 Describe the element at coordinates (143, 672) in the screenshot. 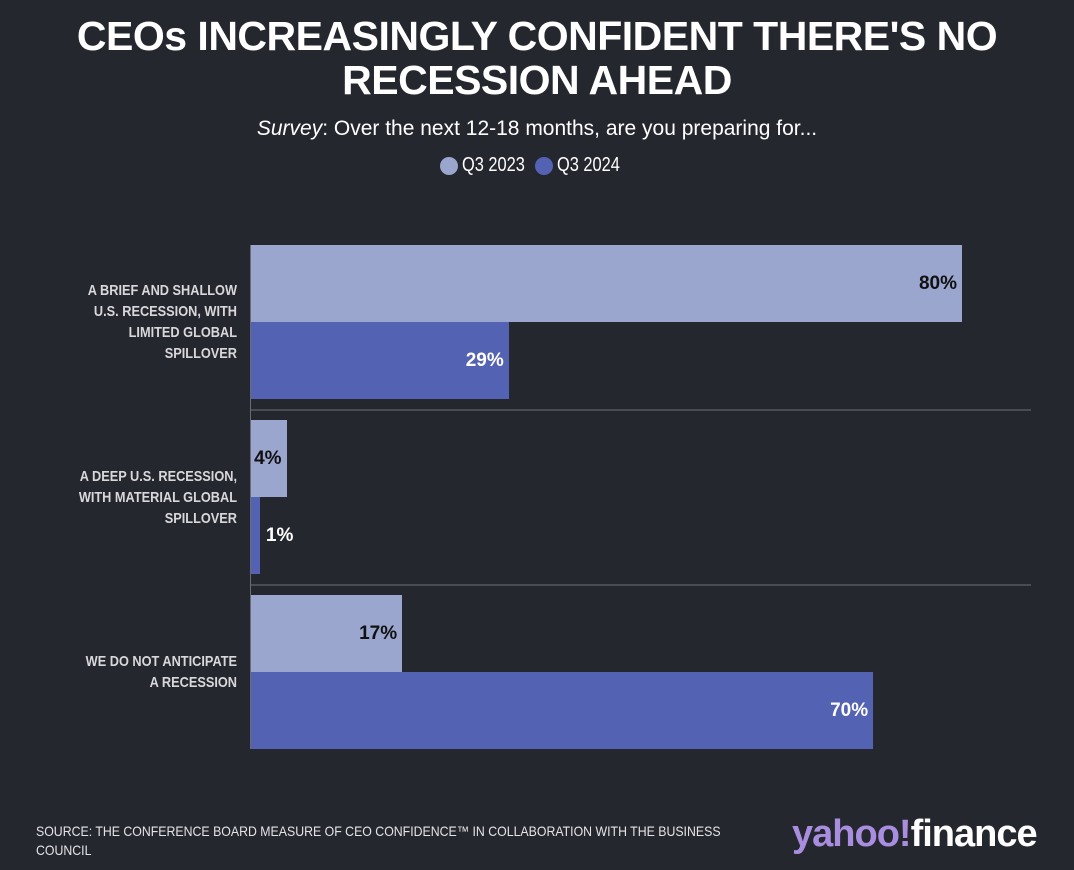

I see `category-label: WE DO NOT ANTICIPATE A RECESSION` at that location.